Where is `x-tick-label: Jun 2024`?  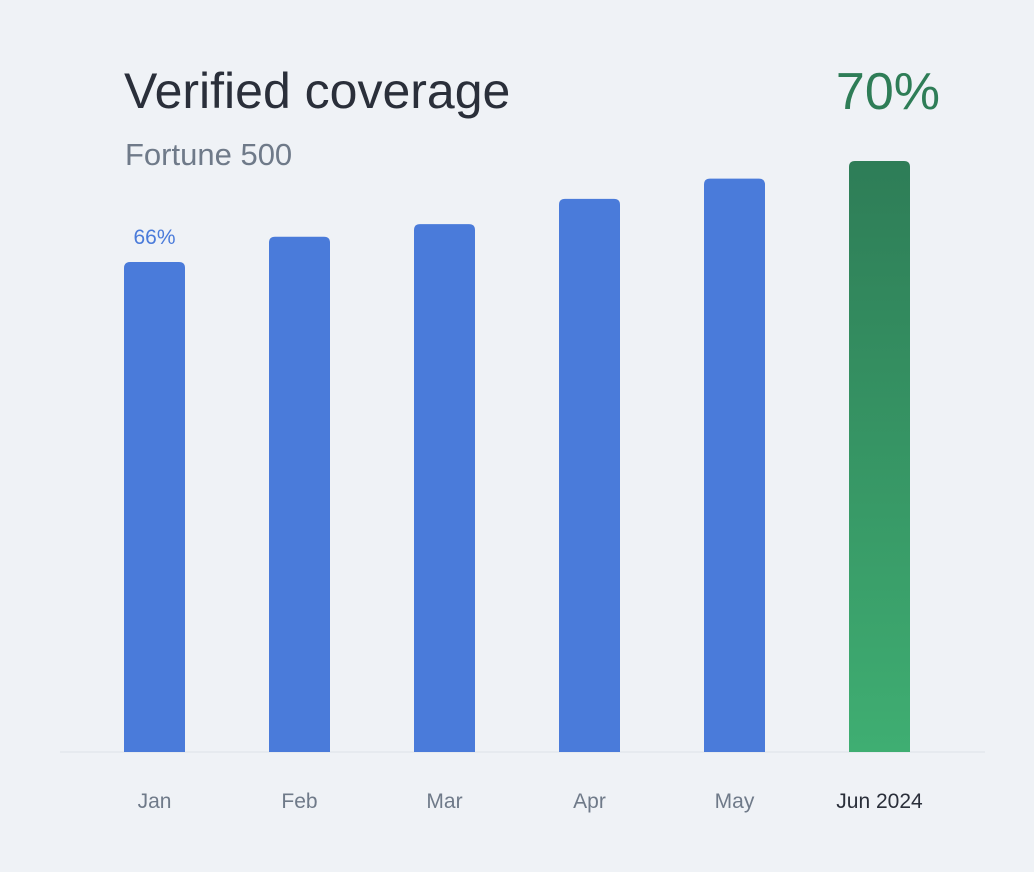
x-tick-label: Jun 2024 is located at coordinates (879, 801).